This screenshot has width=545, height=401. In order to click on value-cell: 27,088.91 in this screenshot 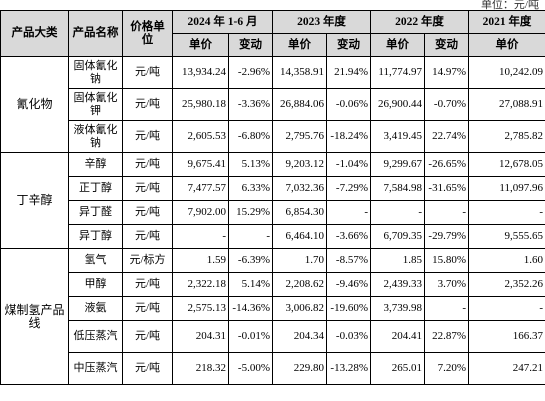, I will do `click(506, 104)`.